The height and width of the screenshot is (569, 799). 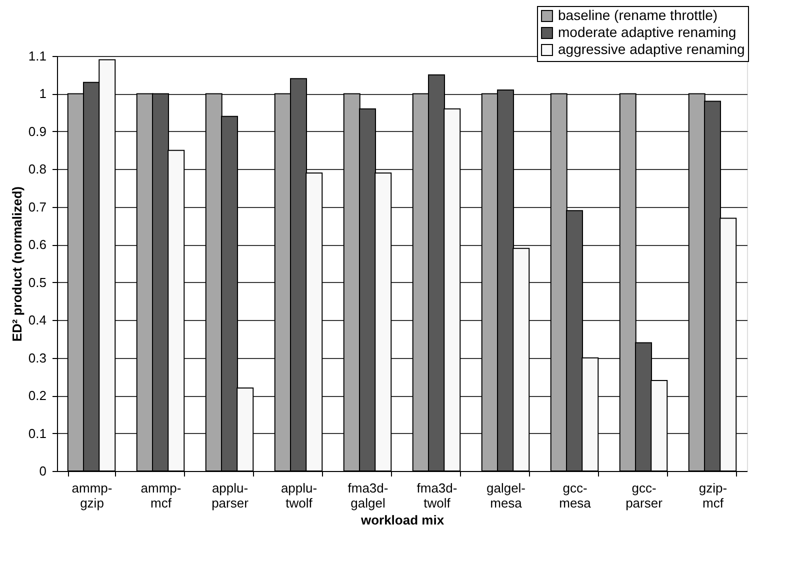 I want to click on y-tick-label: 0.3, so click(x=37, y=358).